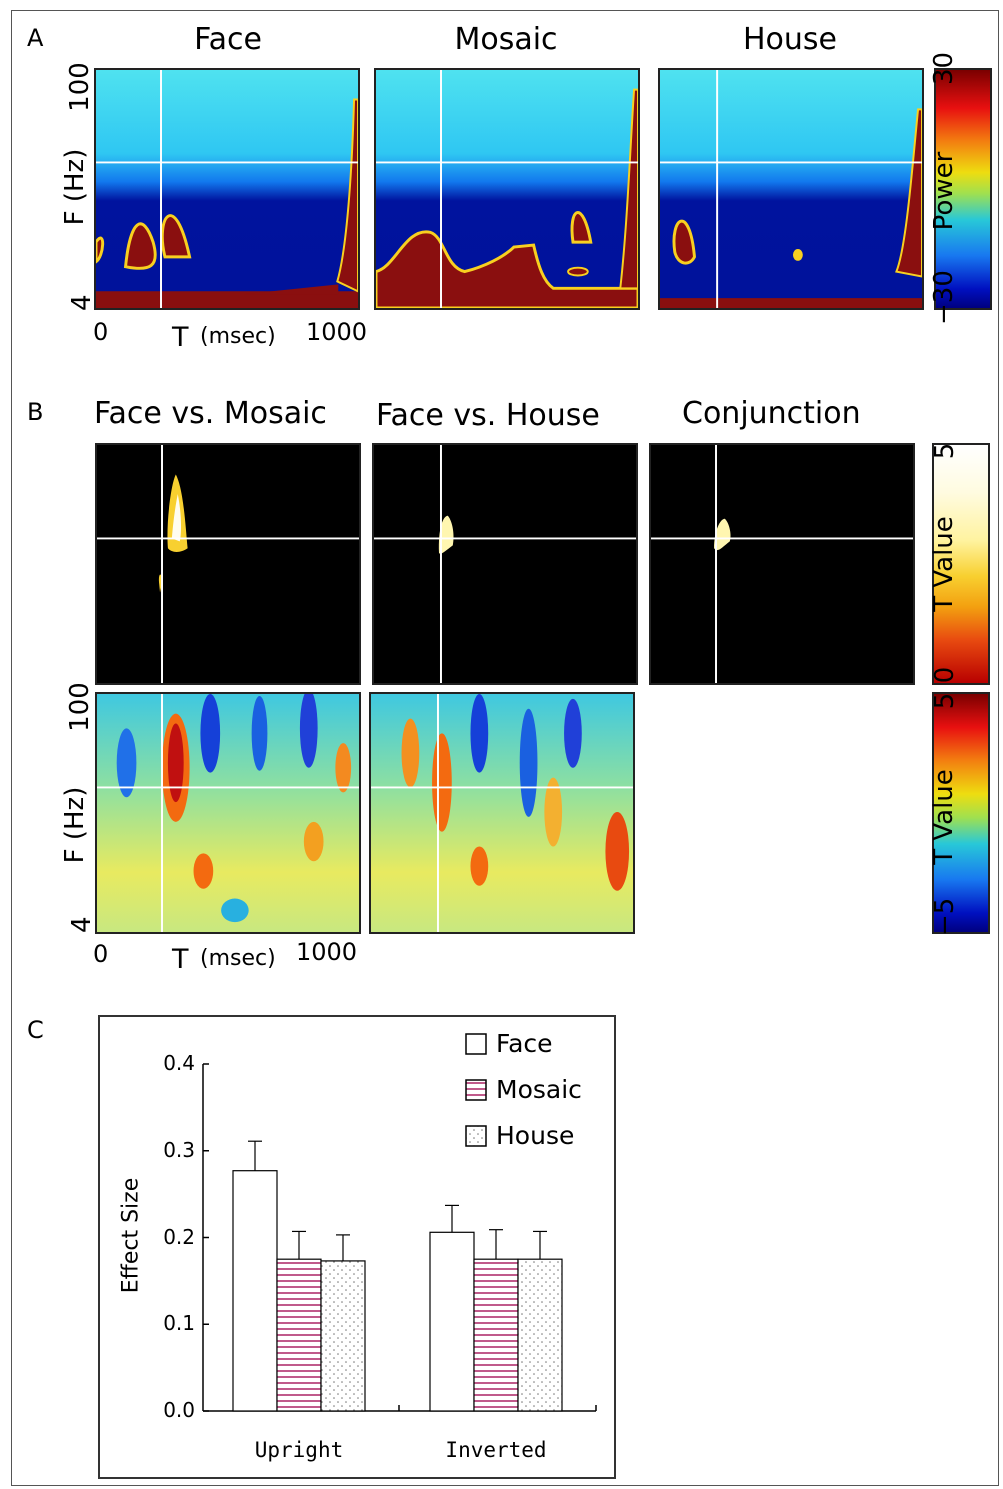 The image size is (1003, 1489). Describe the element at coordinates (180, 959) in the screenshot. I see `panel-b-x-label: T` at that location.